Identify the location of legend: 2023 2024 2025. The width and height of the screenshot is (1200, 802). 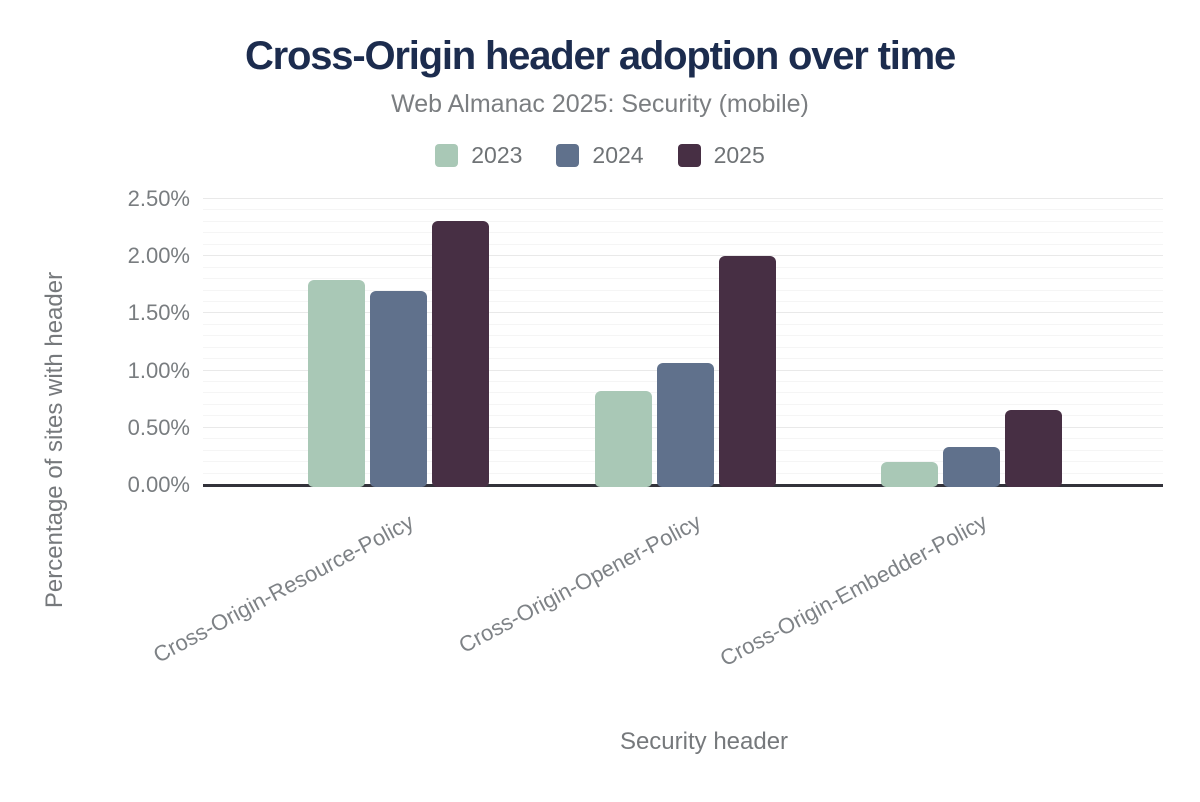
(600, 155).